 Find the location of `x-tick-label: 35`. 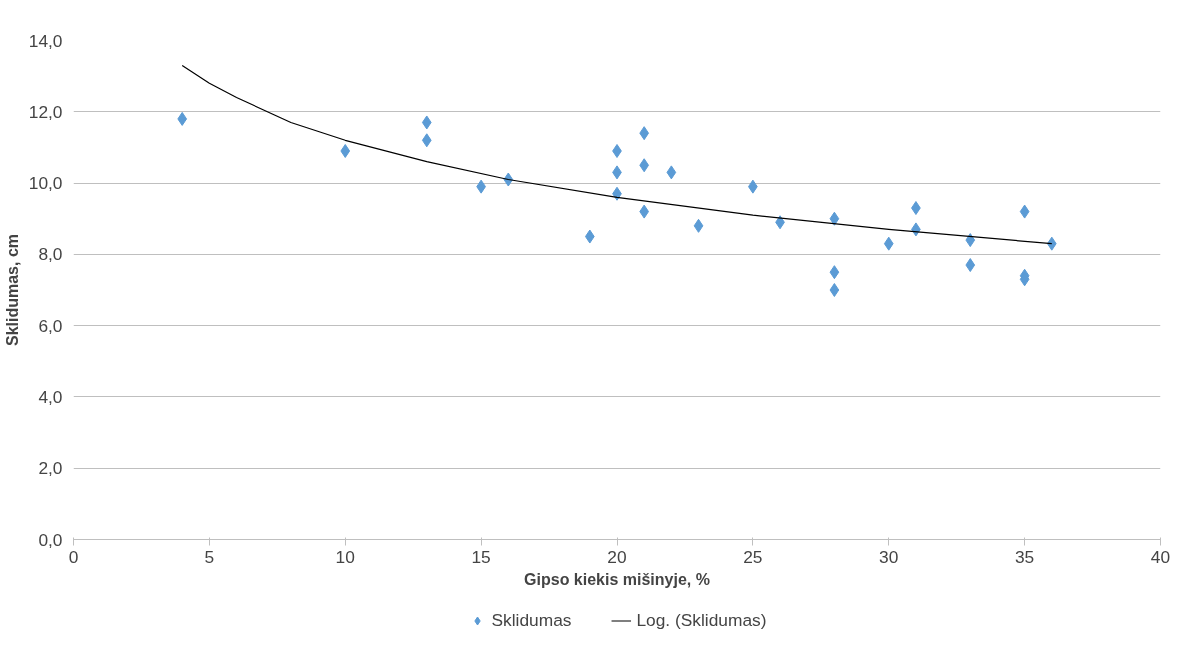

x-tick-label: 35 is located at coordinates (1024, 556).